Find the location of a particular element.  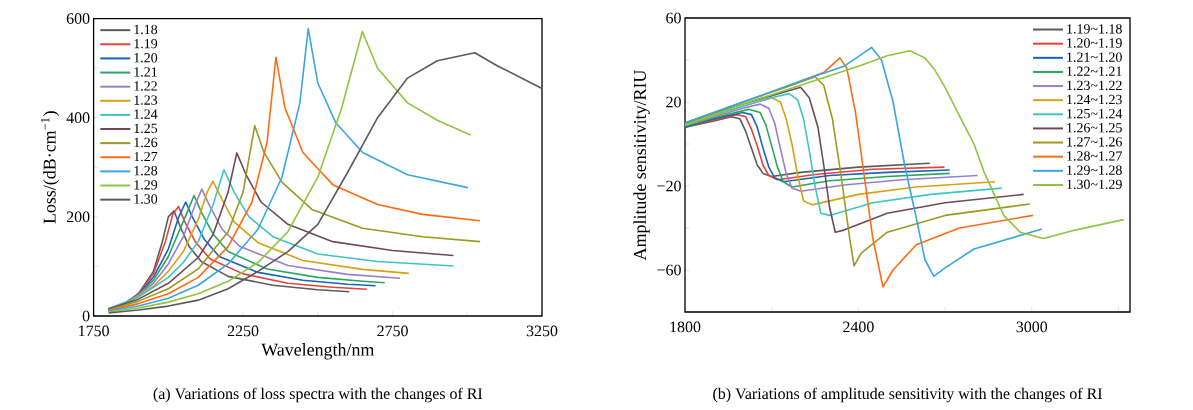

legend-label: 1.30 is located at coordinates (146, 199).